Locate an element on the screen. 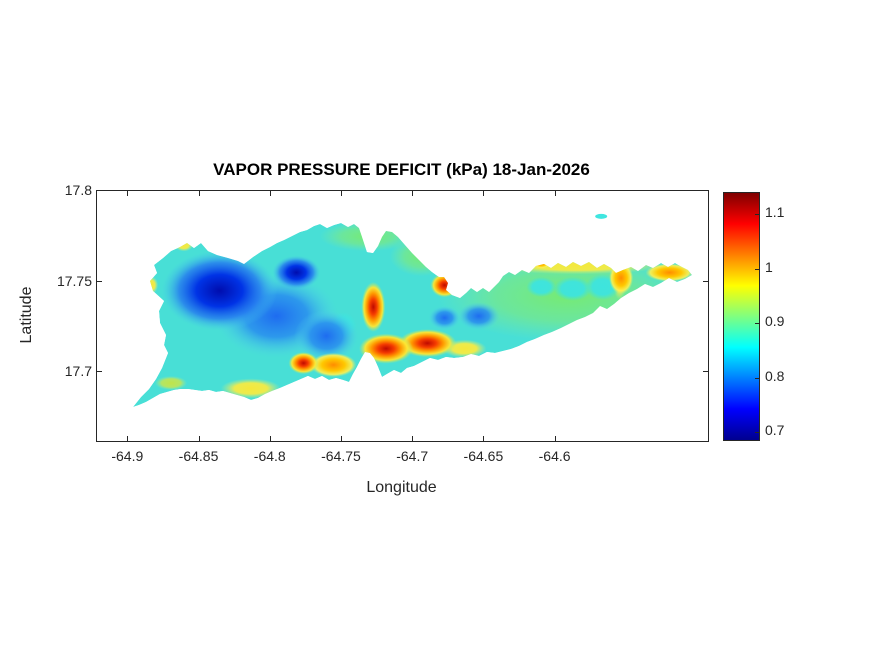 The height and width of the screenshot is (656, 875). contour-feature-yellow-southwest-coast is located at coordinates (250, 388).